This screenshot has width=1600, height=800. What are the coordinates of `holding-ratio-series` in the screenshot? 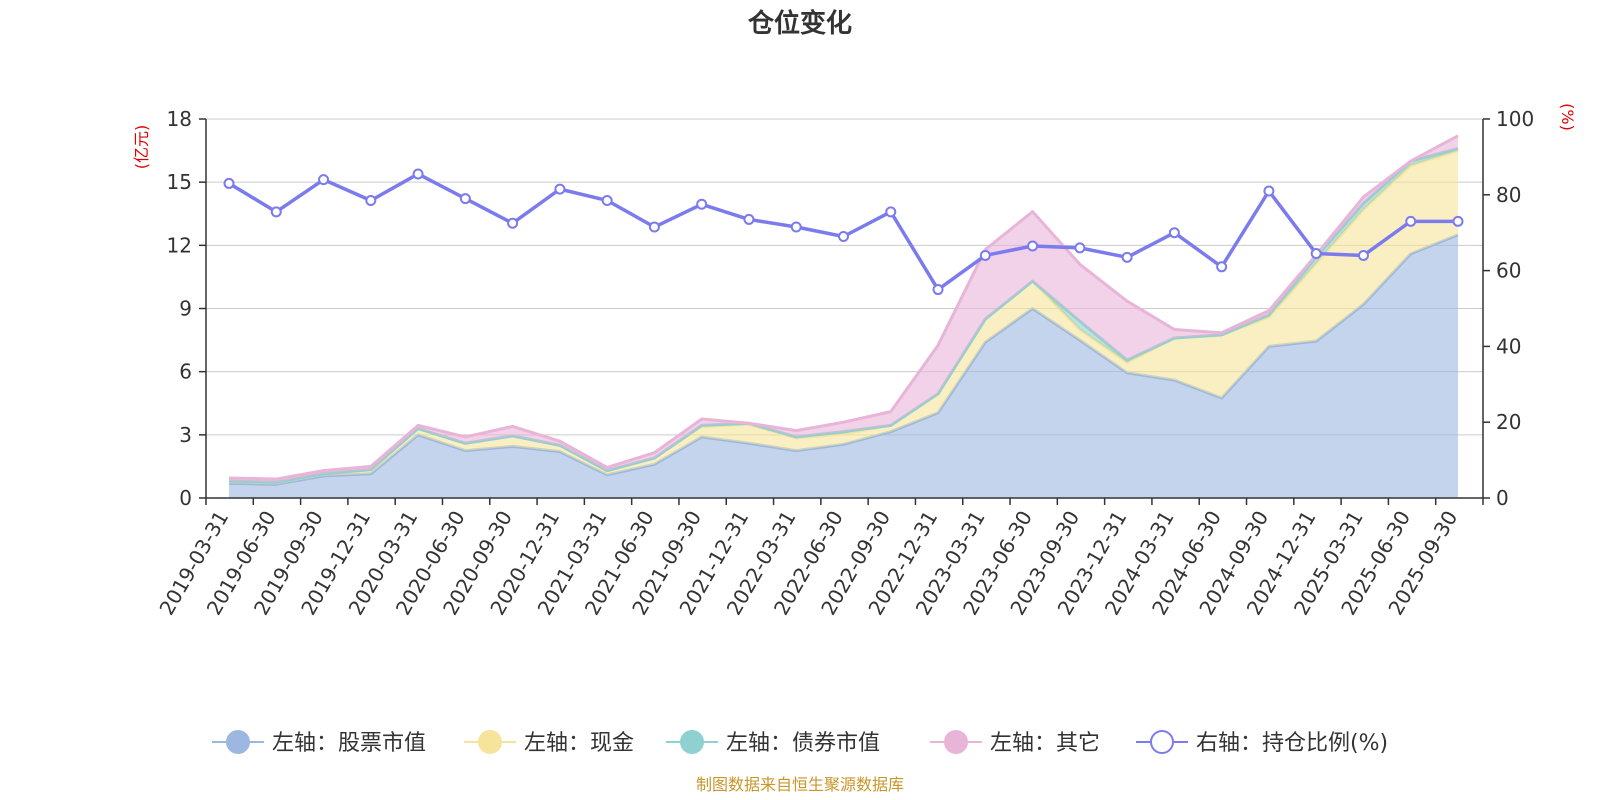 It's located at (843, 232).